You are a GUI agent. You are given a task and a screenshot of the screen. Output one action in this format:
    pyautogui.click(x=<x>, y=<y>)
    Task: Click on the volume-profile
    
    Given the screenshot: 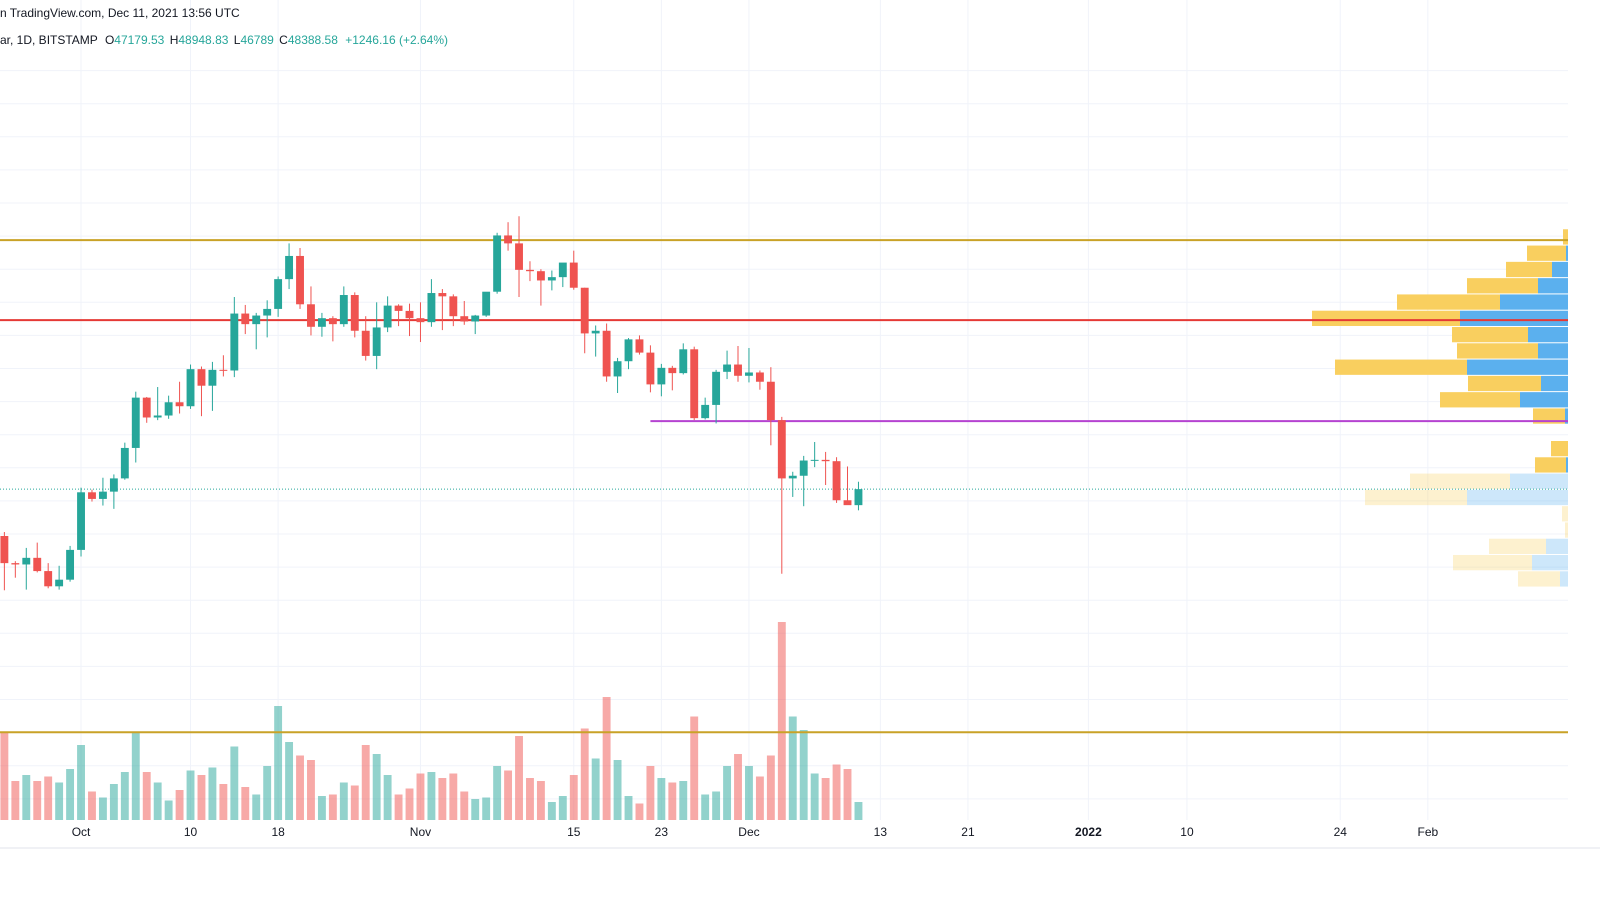 What is the action you would take?
    pyautogui.click(x=1440, y=408)
    